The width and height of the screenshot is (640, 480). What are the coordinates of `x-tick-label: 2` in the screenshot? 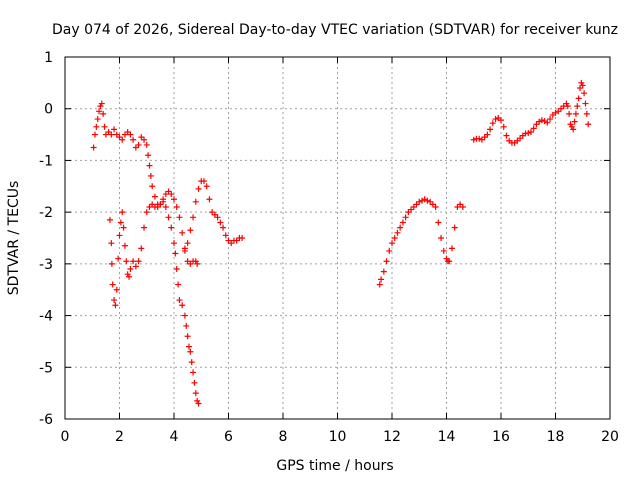 It's located at (119, 437).